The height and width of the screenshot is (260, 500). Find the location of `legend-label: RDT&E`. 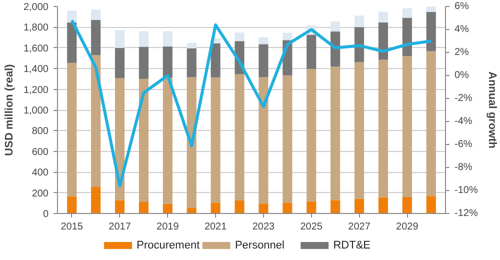

legend-label: RDT&E is located at coordinates (352, 246).